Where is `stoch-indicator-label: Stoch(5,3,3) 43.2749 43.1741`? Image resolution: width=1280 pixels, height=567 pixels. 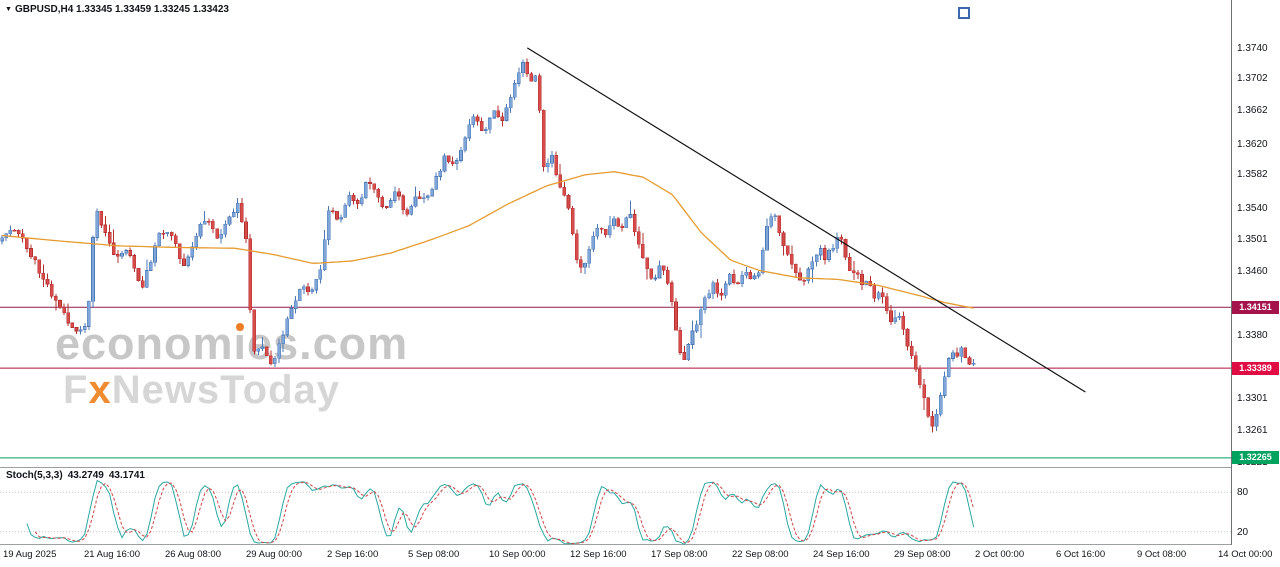 stoch-indicator-label: Stoch(5,3,3) 43.2749 43.1741 is located at coordinates (78, 475).